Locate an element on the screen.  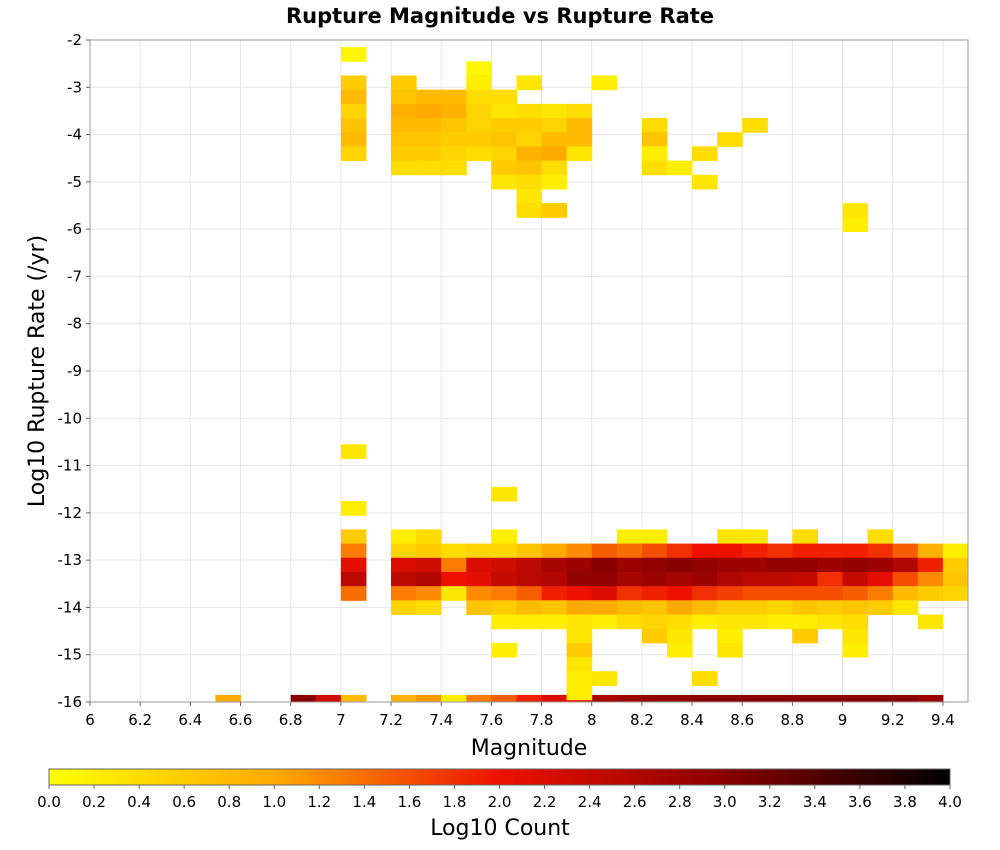
x-tick-label: 8.4 is located at coordinates (692, 720).